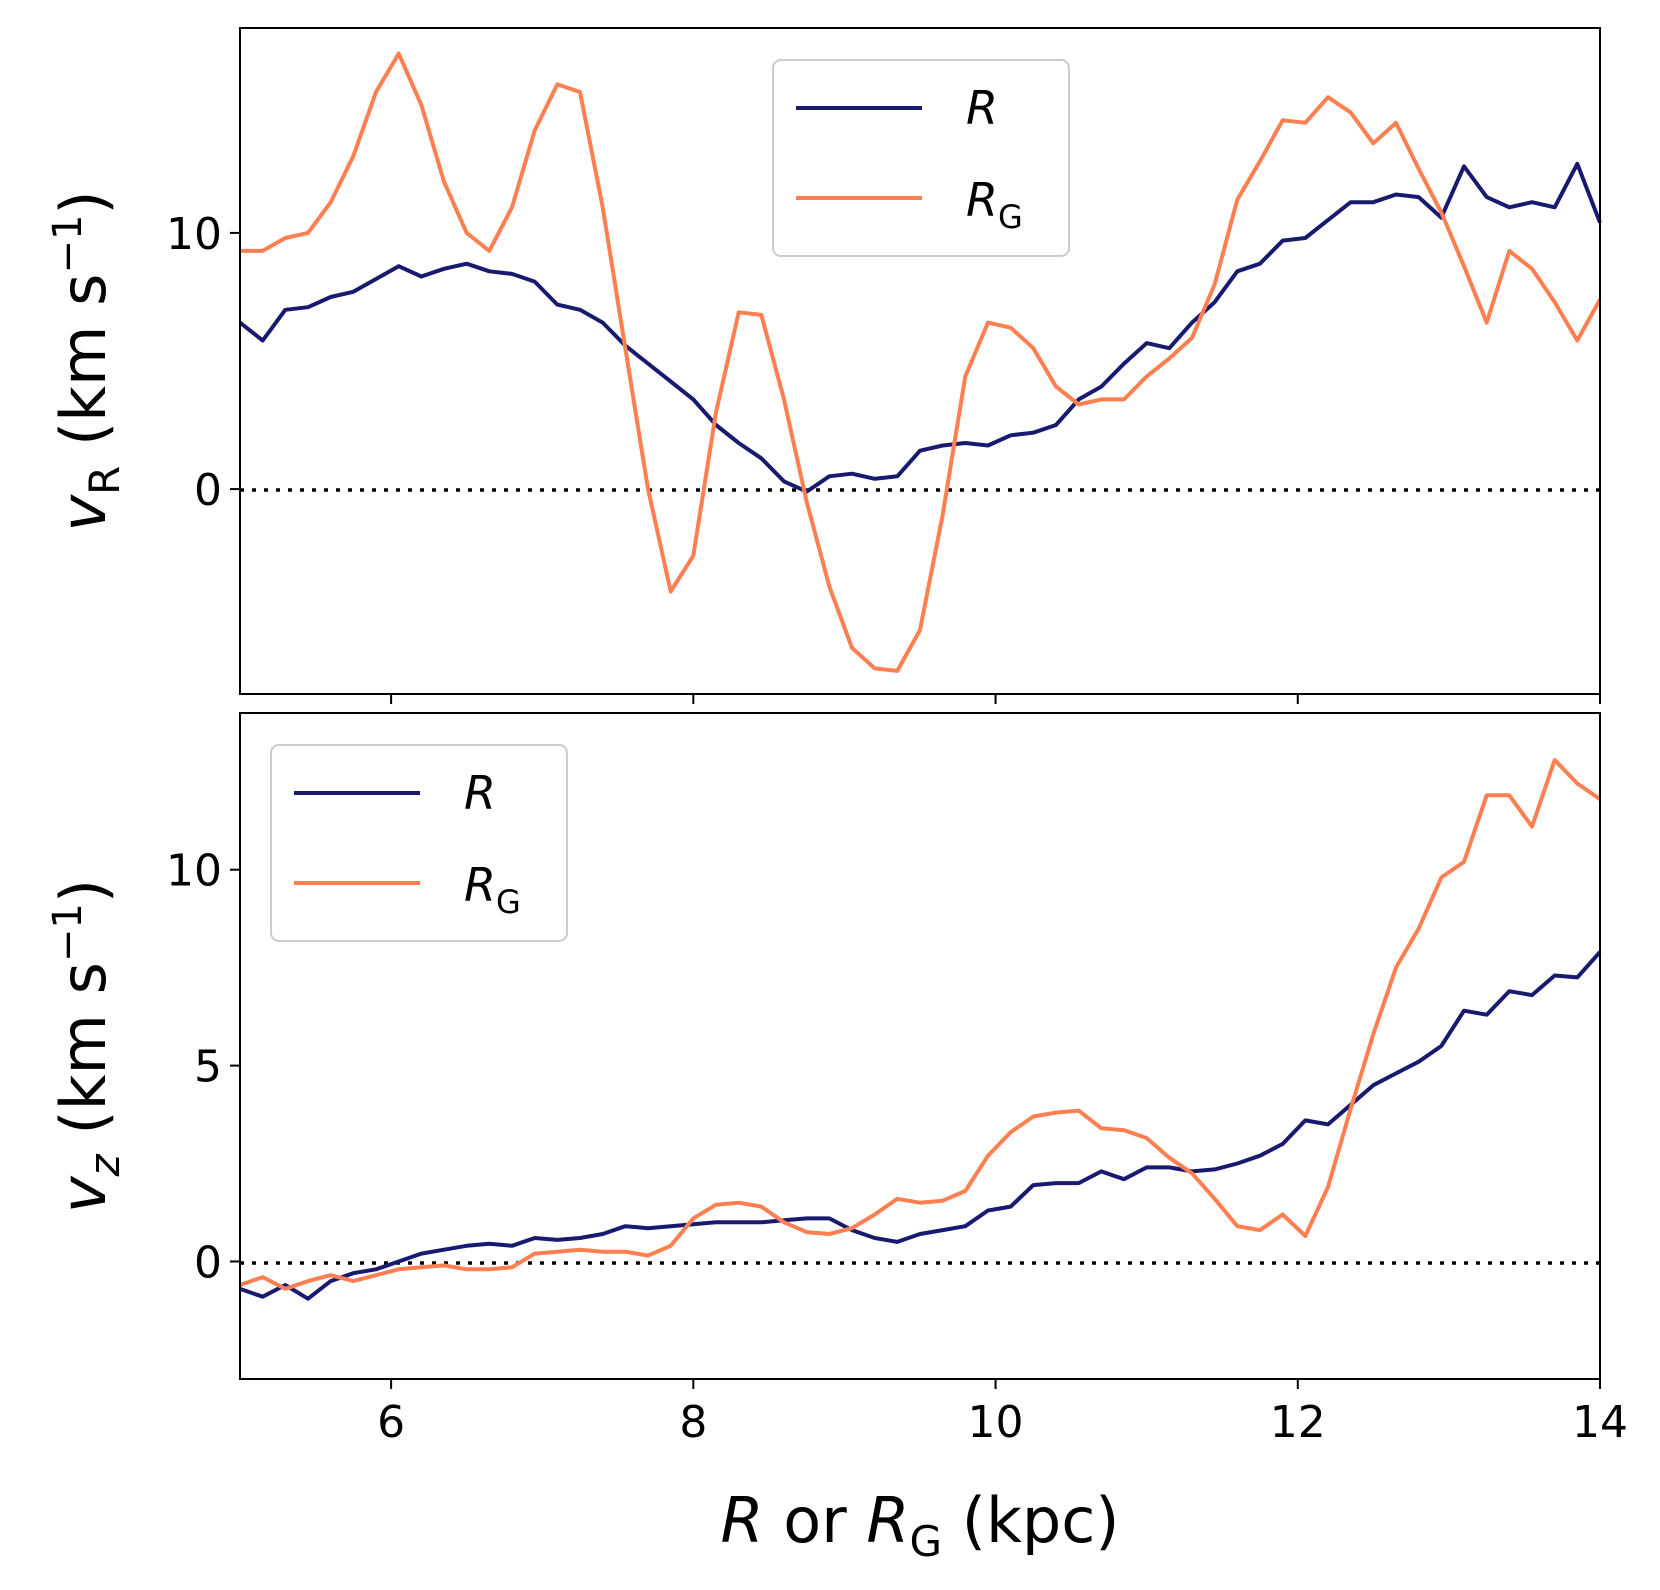 This screenshot has width=1660, height=1590. Describe the element at coordinates (87, 1046) in the screenshot. I see `bottom-y-axis-label: vz (km s−1)` at that location.